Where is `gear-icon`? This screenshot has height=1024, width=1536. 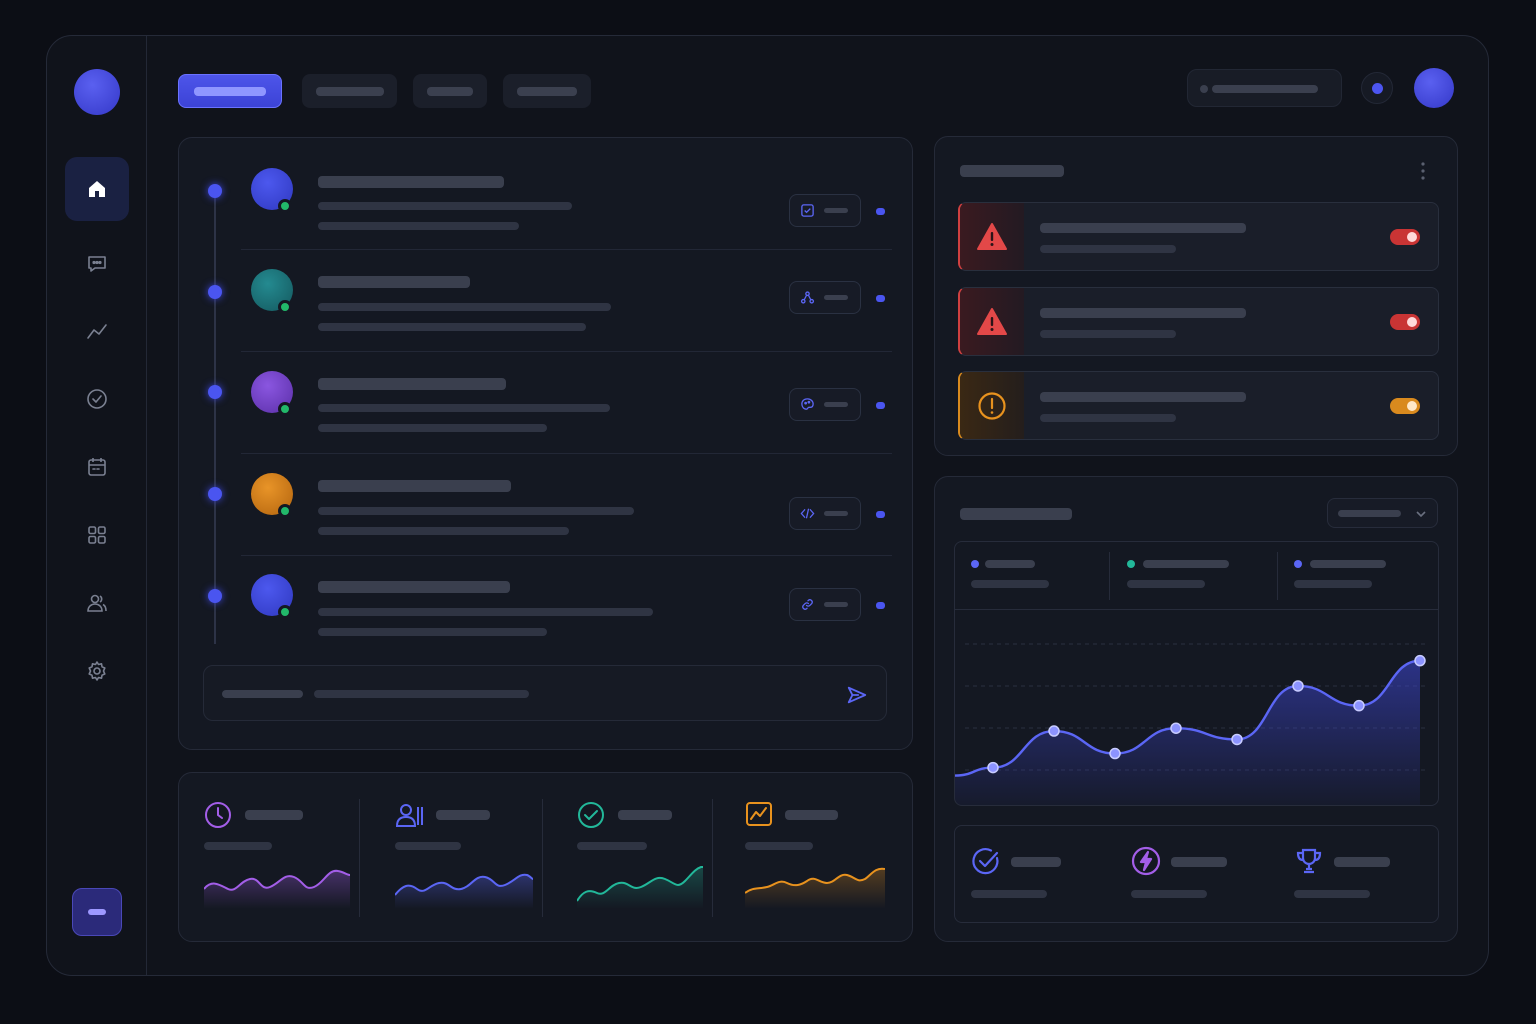
gear-icon is located at coordinates (97, 671).